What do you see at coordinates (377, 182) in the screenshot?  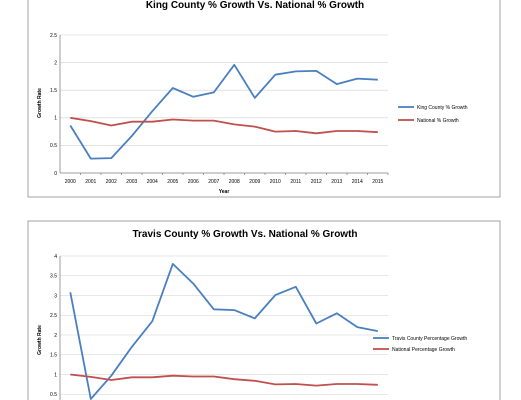 I see `x-tick-label: 2015` at bounding box center [377, 182].